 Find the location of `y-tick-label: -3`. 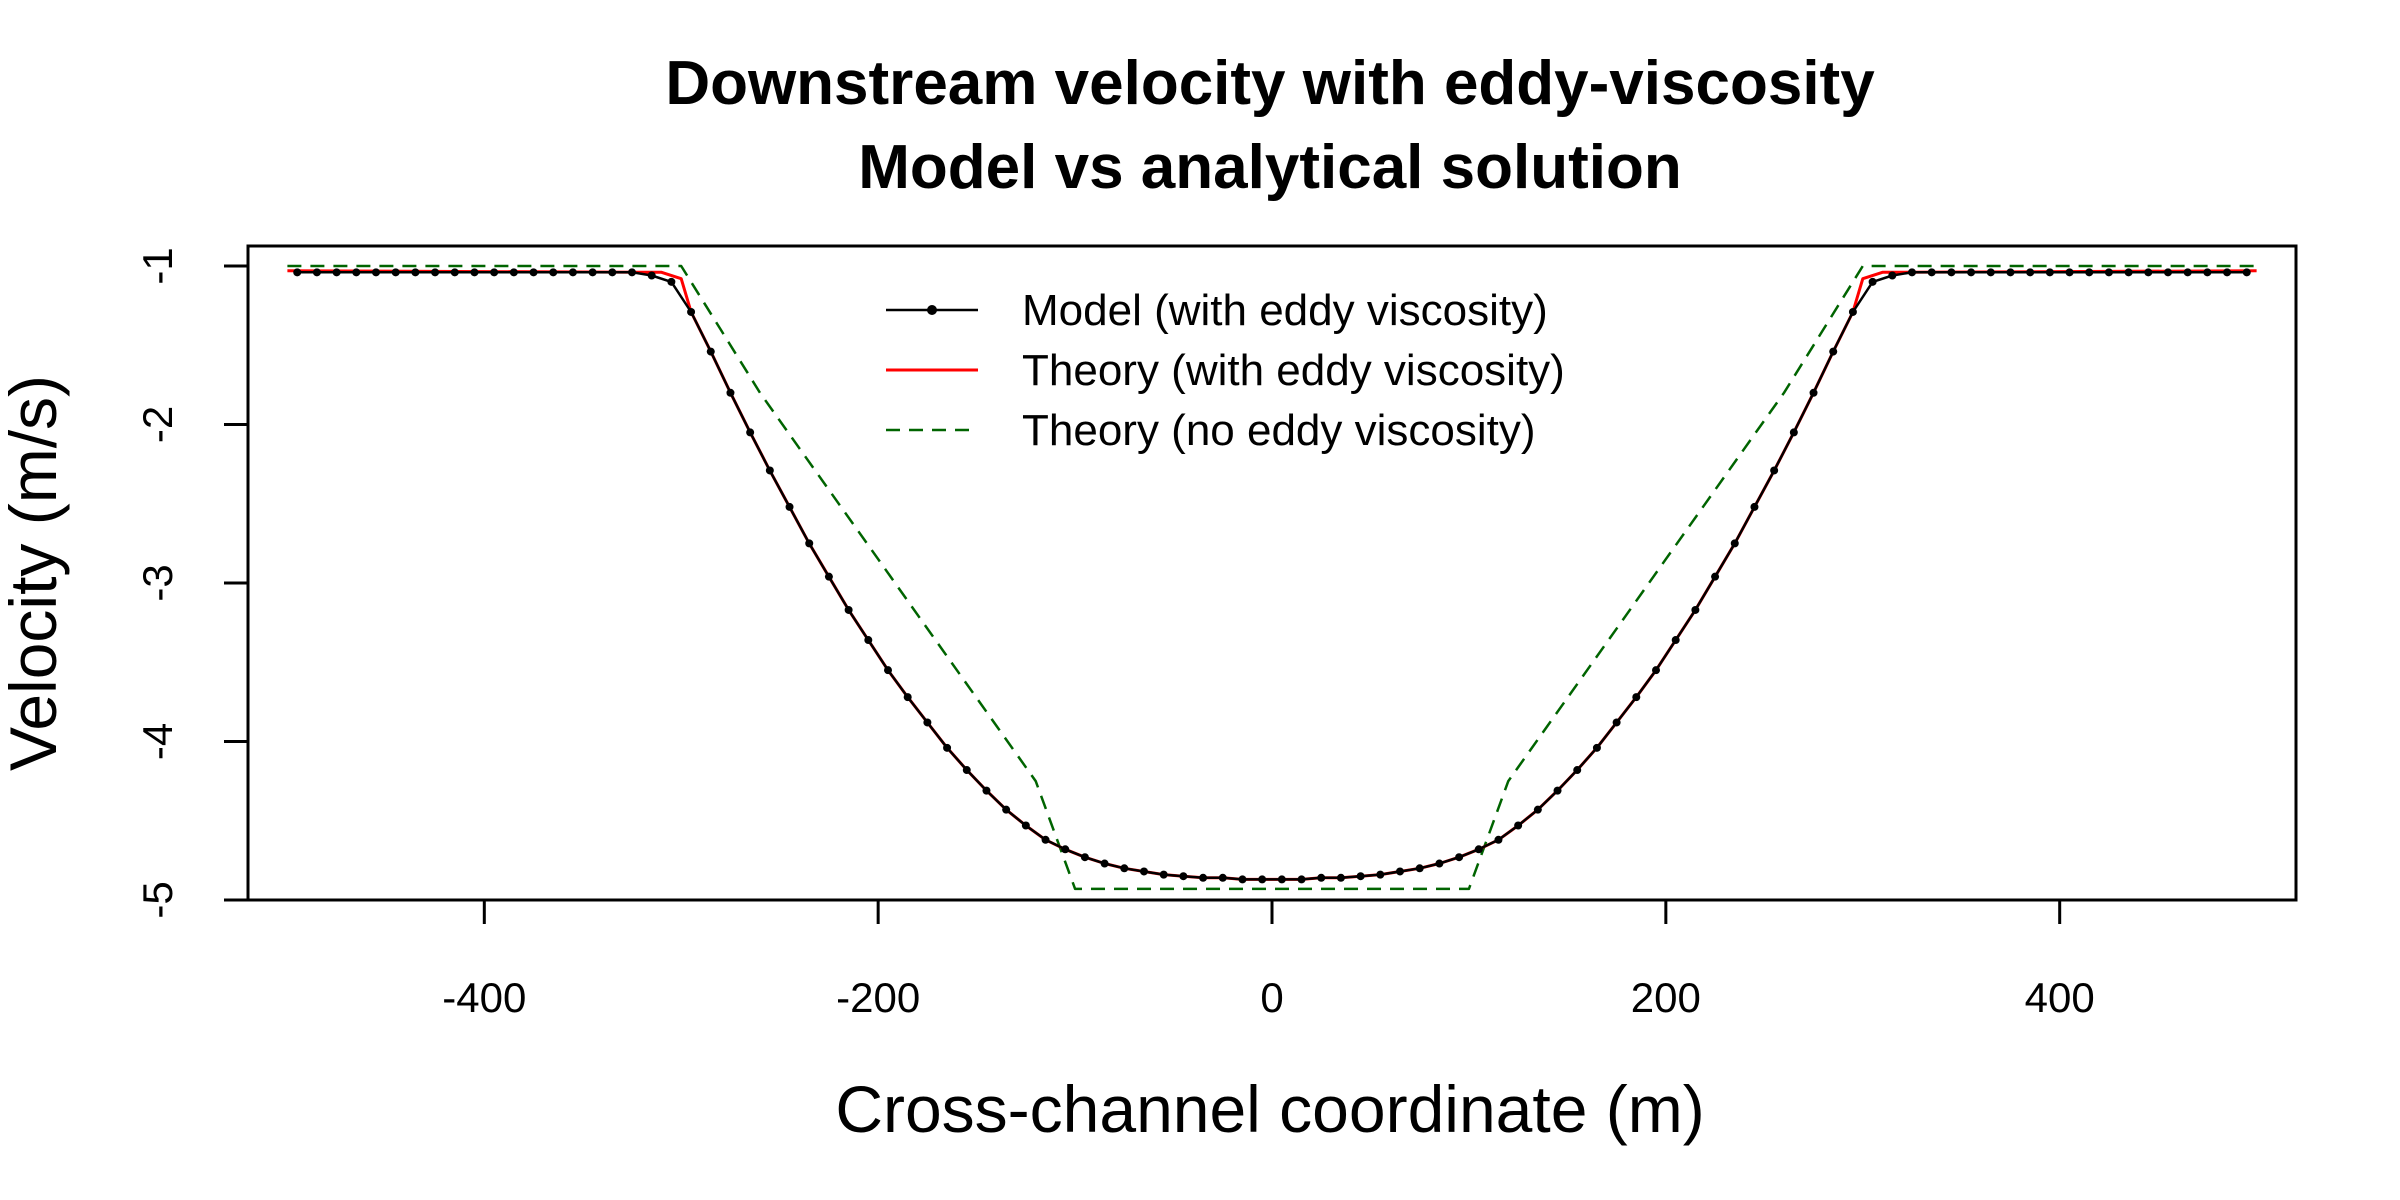

y-tick-label: -3 is located at coordinates (157, 582).